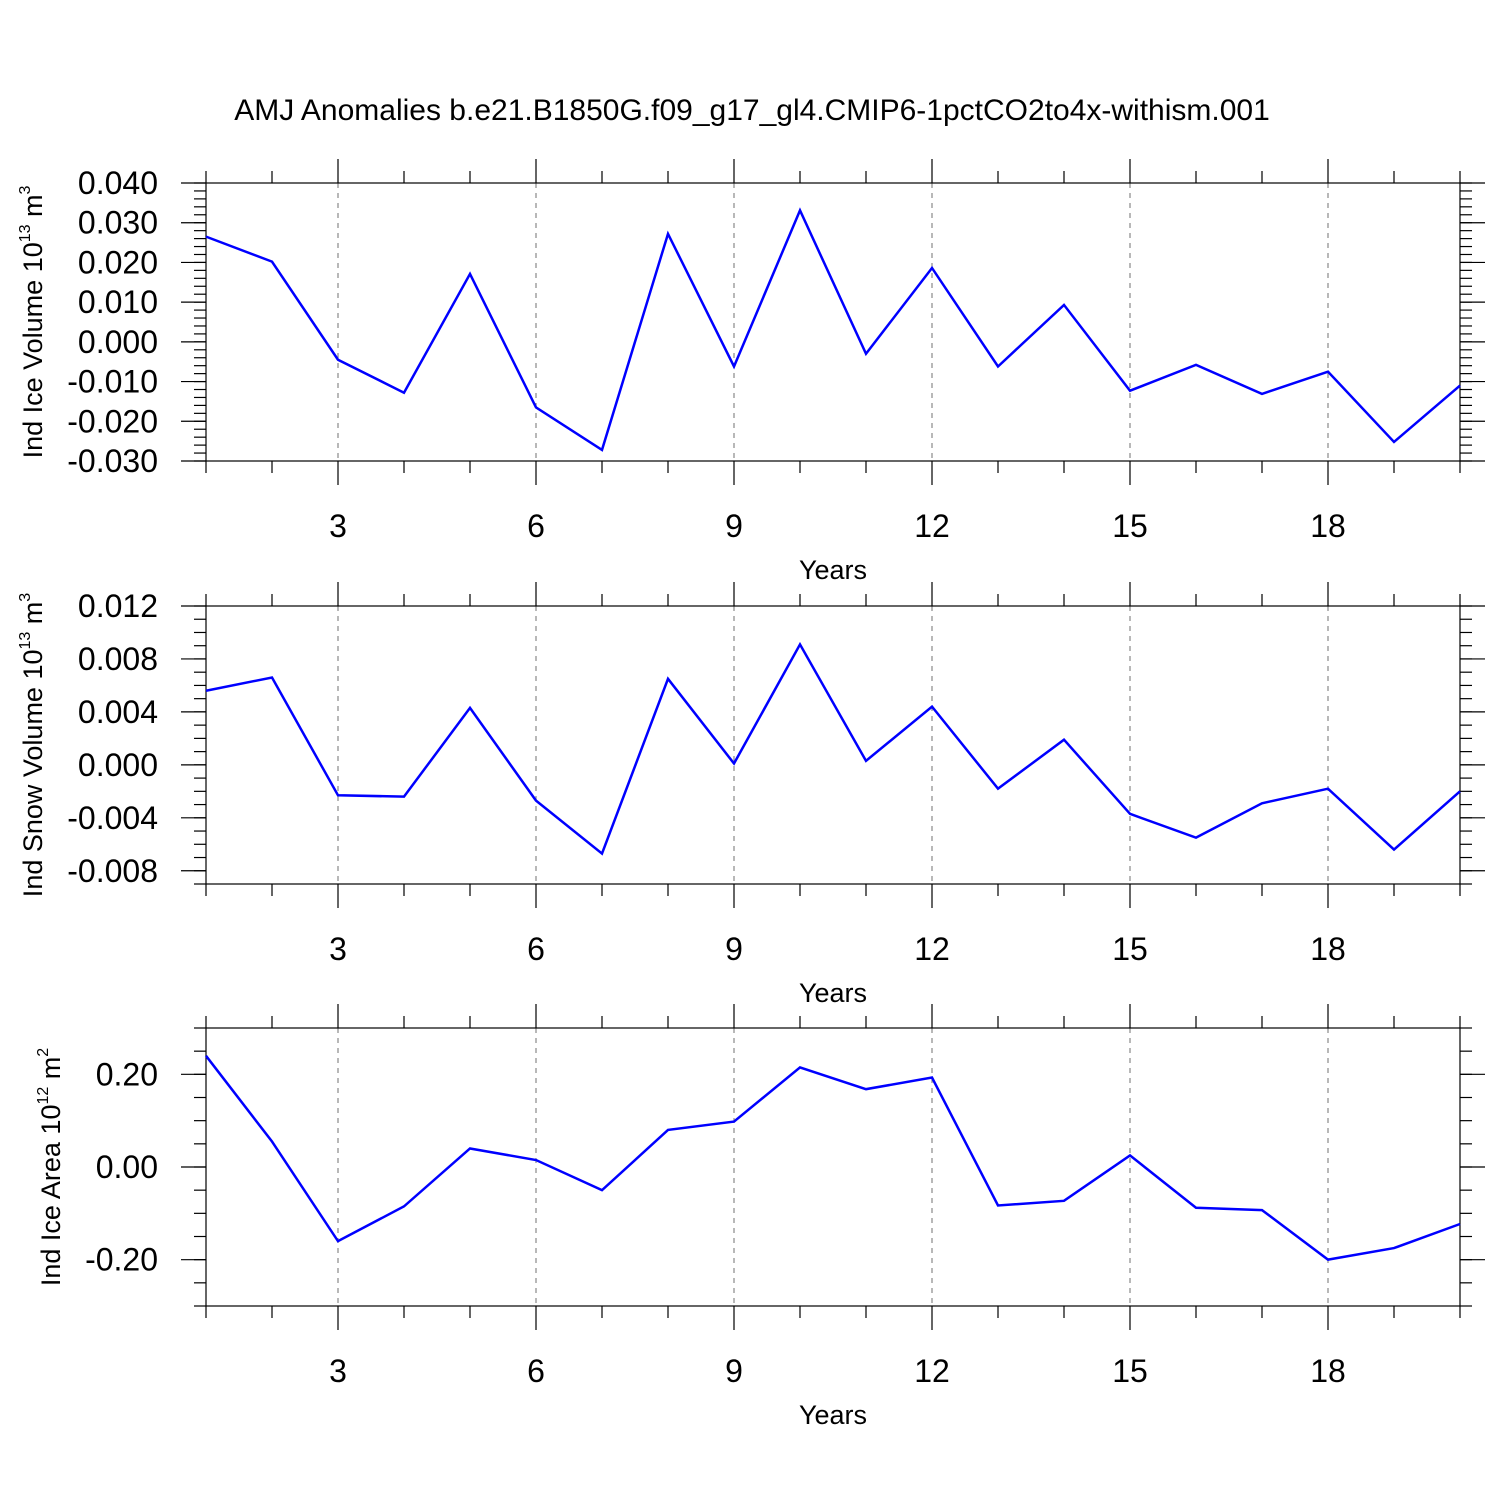 The height and width of the screenshot is (1500, 1500). Describe the element at coordinates (118, 183) in the screenshot. I see `y-tick-label: 0.040` at that location.